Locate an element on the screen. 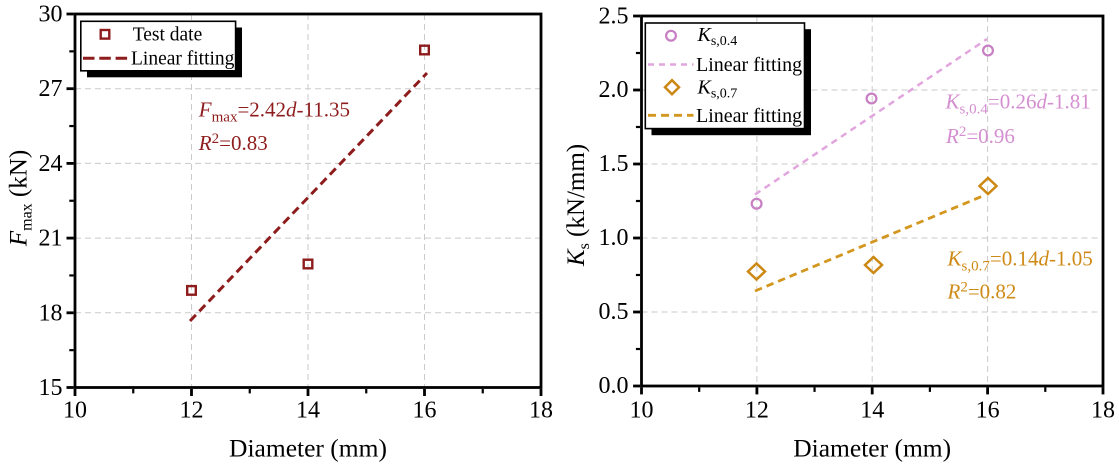 Image resolution: width=1119 pixels, height=467 pixels. svg-text: 2.0 is located at coordinates (614, 90).